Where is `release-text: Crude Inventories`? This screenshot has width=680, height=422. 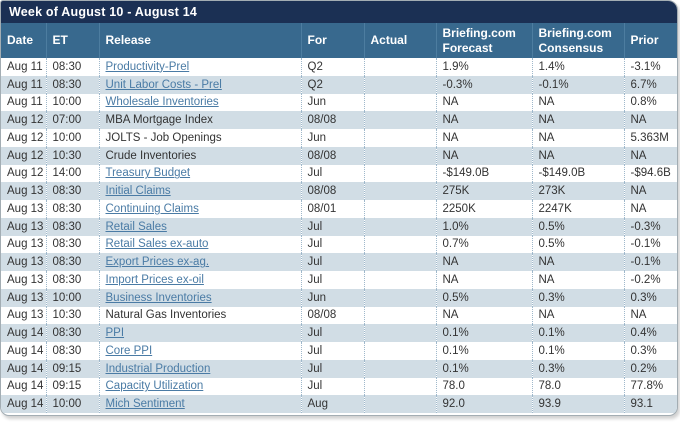
release-text: Crude Inventories is located at coordinates (151, 155).